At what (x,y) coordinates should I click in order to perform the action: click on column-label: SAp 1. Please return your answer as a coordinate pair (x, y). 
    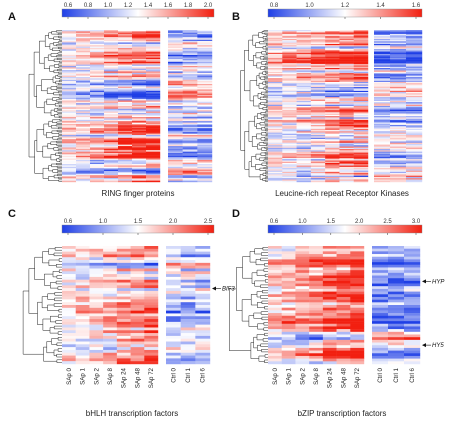
    Looking at the image, I should click on (289, 375).